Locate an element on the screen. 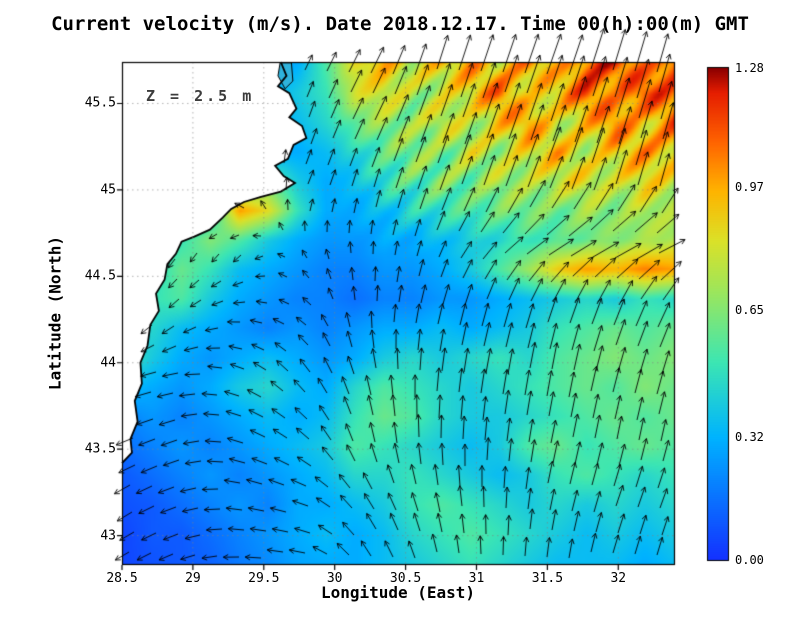 The height and width of the screenshot is (618, 800). y-tick-label: 43 is located at coordinates (108, 536).